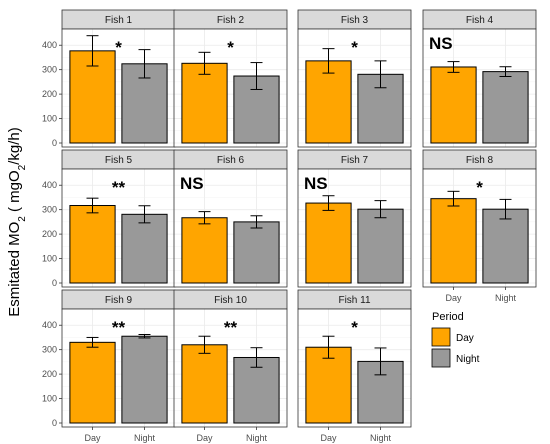  I want to click on panel-title: Fish 1, so click(119, 20).